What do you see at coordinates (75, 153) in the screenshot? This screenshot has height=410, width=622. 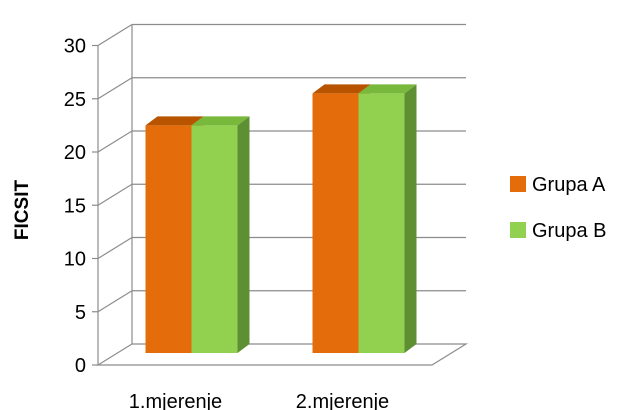 I see `y-tick-label: 20` at bounding box center [75, 153].